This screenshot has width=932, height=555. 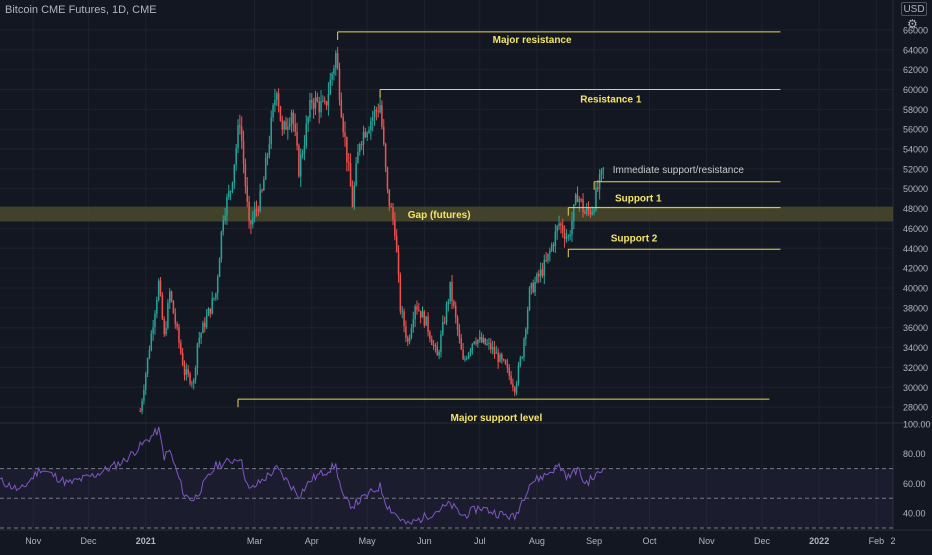 What do you see at coordinates (480, 541) in the screenshot?
I see `x-tick-label: Jul` at bounding box center [480, 541].